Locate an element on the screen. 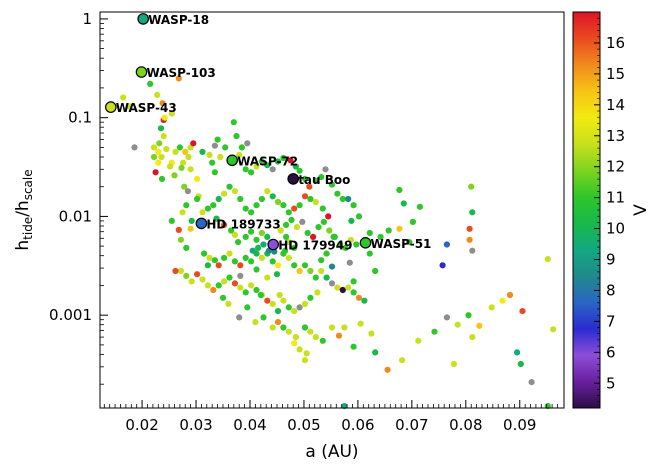  colorbar-tick-label: 15 is located at coordinates (615, 74).